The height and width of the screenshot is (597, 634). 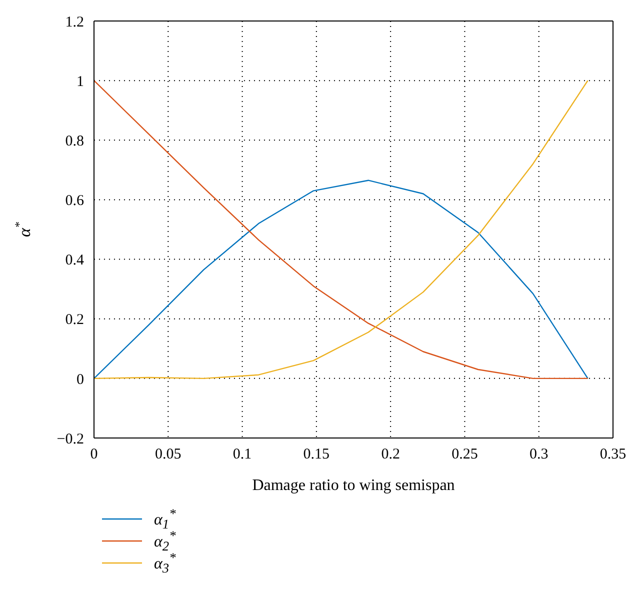 I want to click on y-tick-label: 0.8, so click(x=74, y=141).